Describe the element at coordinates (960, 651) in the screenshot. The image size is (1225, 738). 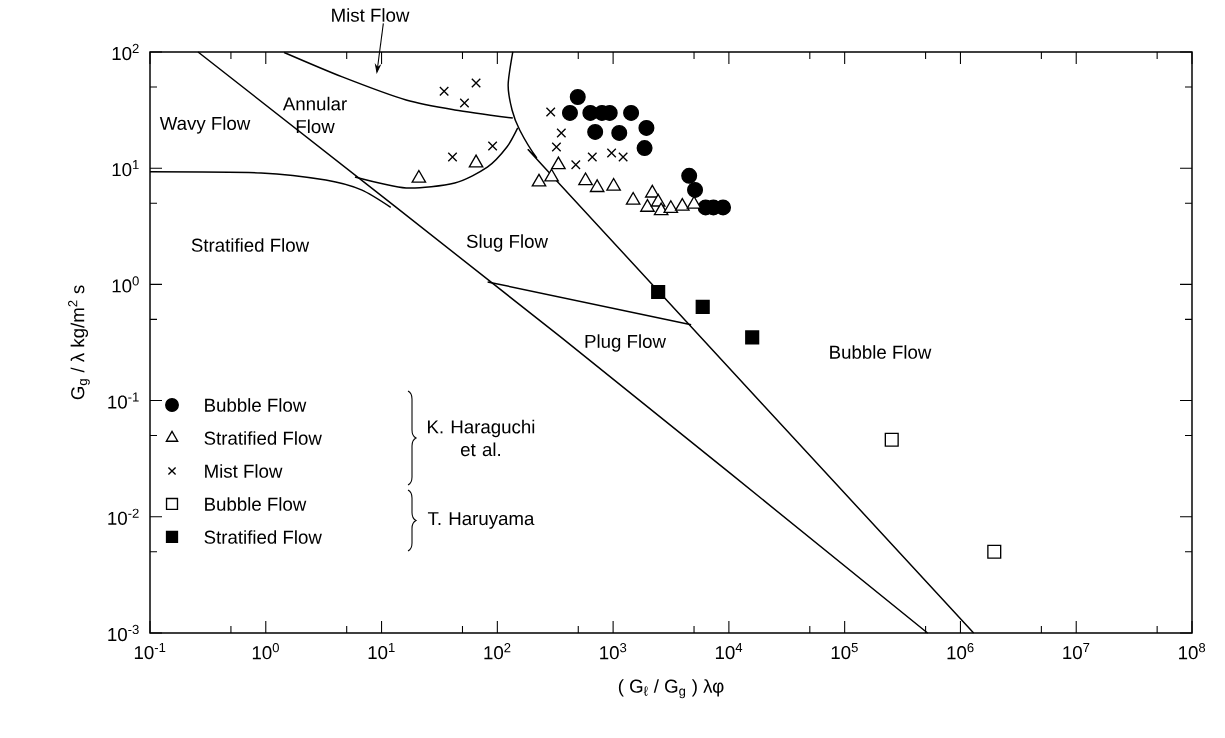
I see `x-tick-label: 10$^{6}$` at that location.